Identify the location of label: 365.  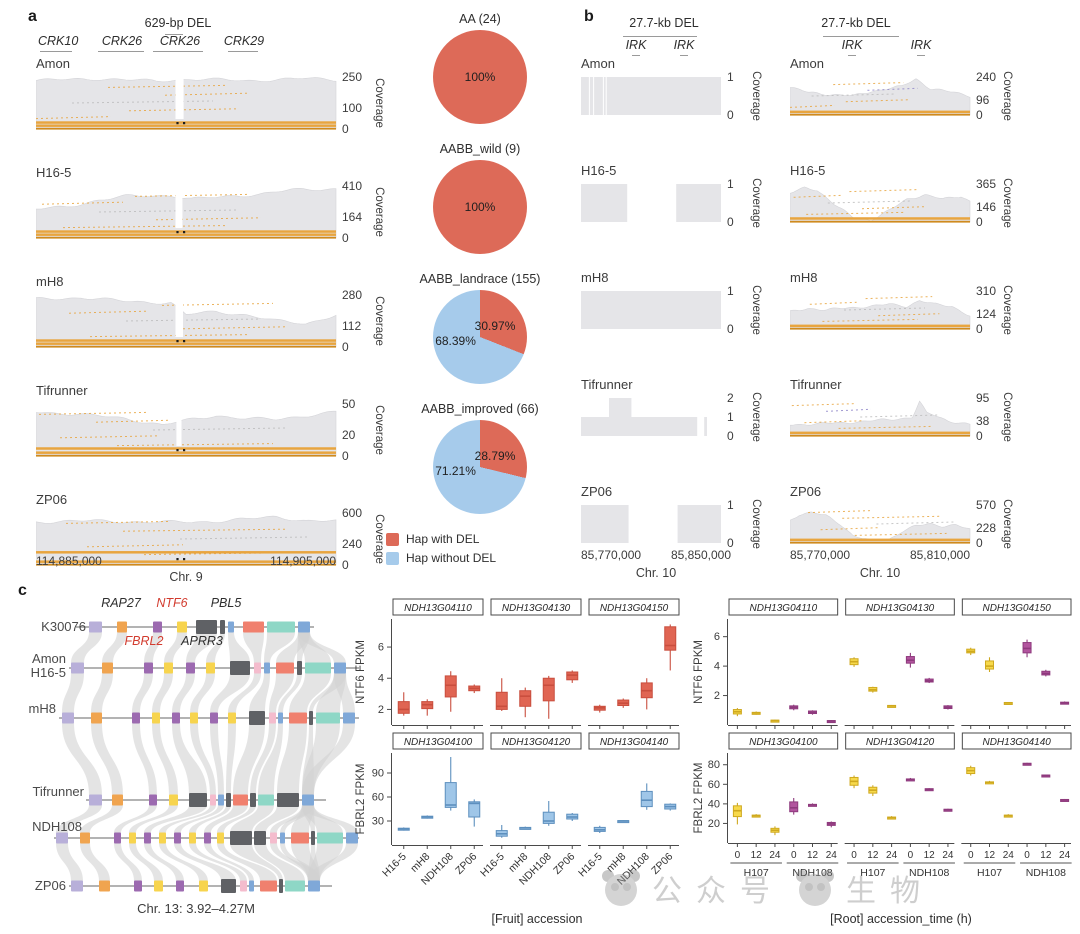
(986, 184).